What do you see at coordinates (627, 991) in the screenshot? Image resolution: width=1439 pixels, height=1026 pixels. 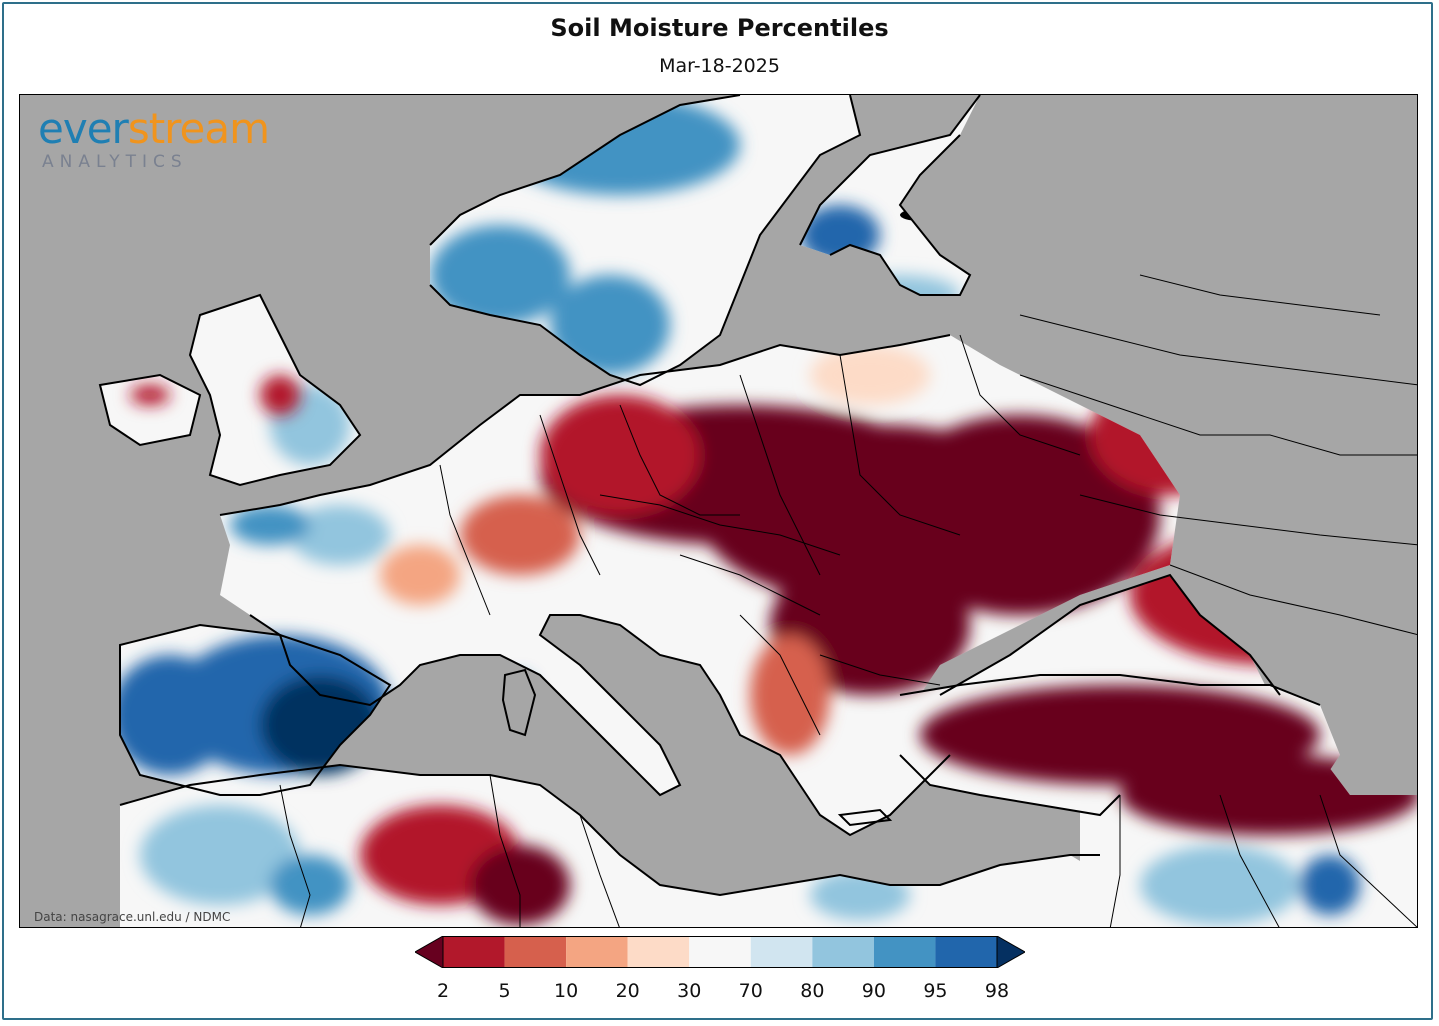 I see `colorbar-tick-label: 20` at bounding box center [627, 991].